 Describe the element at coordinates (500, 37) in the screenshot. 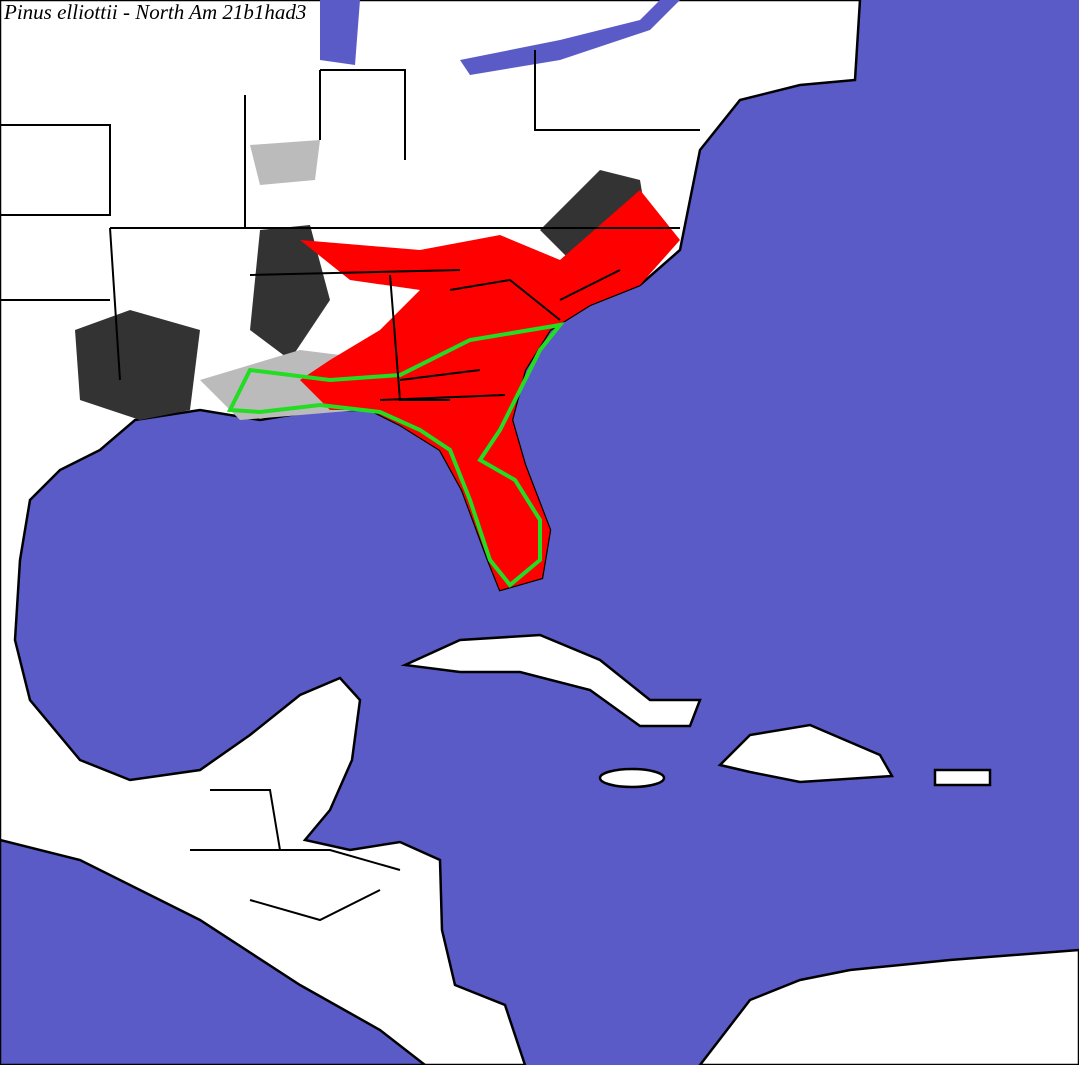

I see `great-lakes` at that location.